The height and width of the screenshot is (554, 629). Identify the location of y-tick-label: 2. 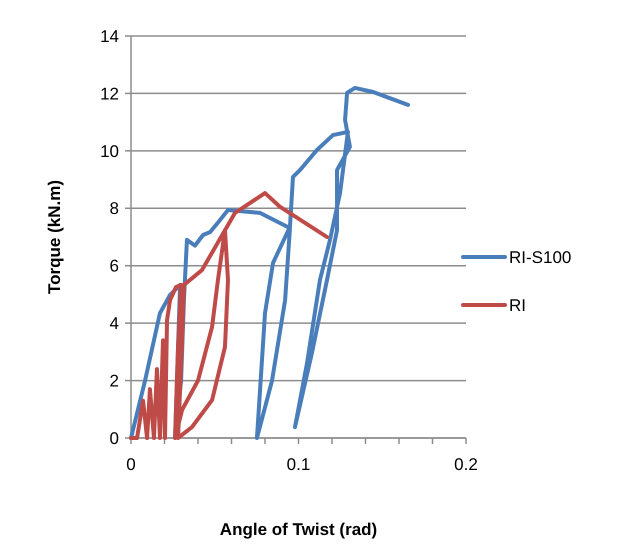
(114, 381).